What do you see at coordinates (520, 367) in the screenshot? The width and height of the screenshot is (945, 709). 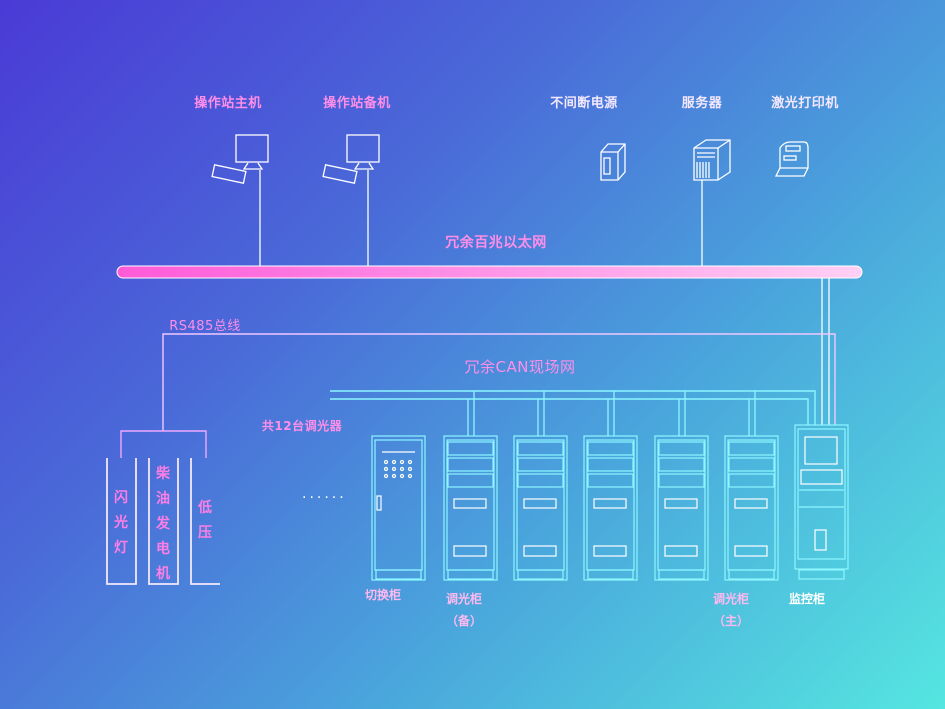 I see `can-label: 冗余CAN现场网` at bounding box center [520, 367].